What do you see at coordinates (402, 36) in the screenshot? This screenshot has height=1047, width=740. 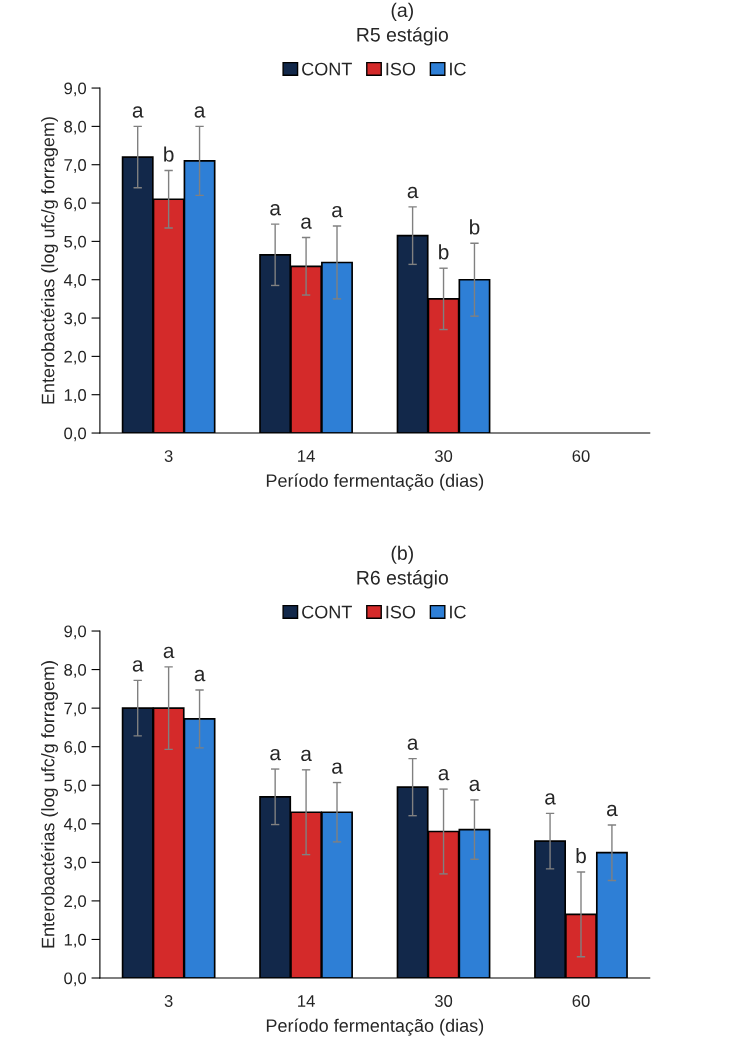 I see `chart-subtitle: R5 estágio` at bounding box center [402, 36].